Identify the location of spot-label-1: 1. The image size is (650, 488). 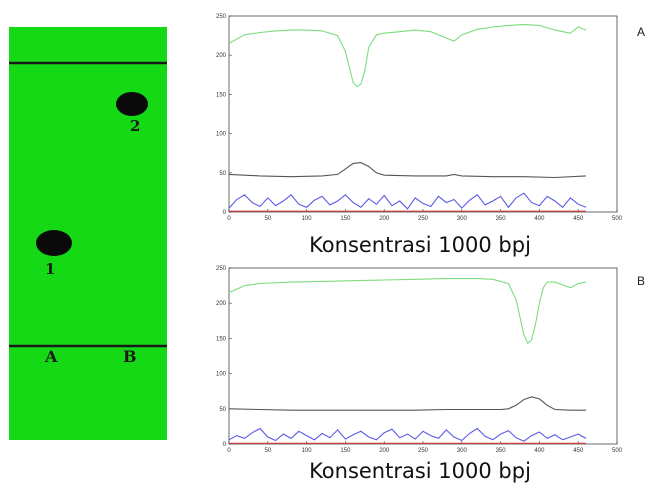
(50, 269).